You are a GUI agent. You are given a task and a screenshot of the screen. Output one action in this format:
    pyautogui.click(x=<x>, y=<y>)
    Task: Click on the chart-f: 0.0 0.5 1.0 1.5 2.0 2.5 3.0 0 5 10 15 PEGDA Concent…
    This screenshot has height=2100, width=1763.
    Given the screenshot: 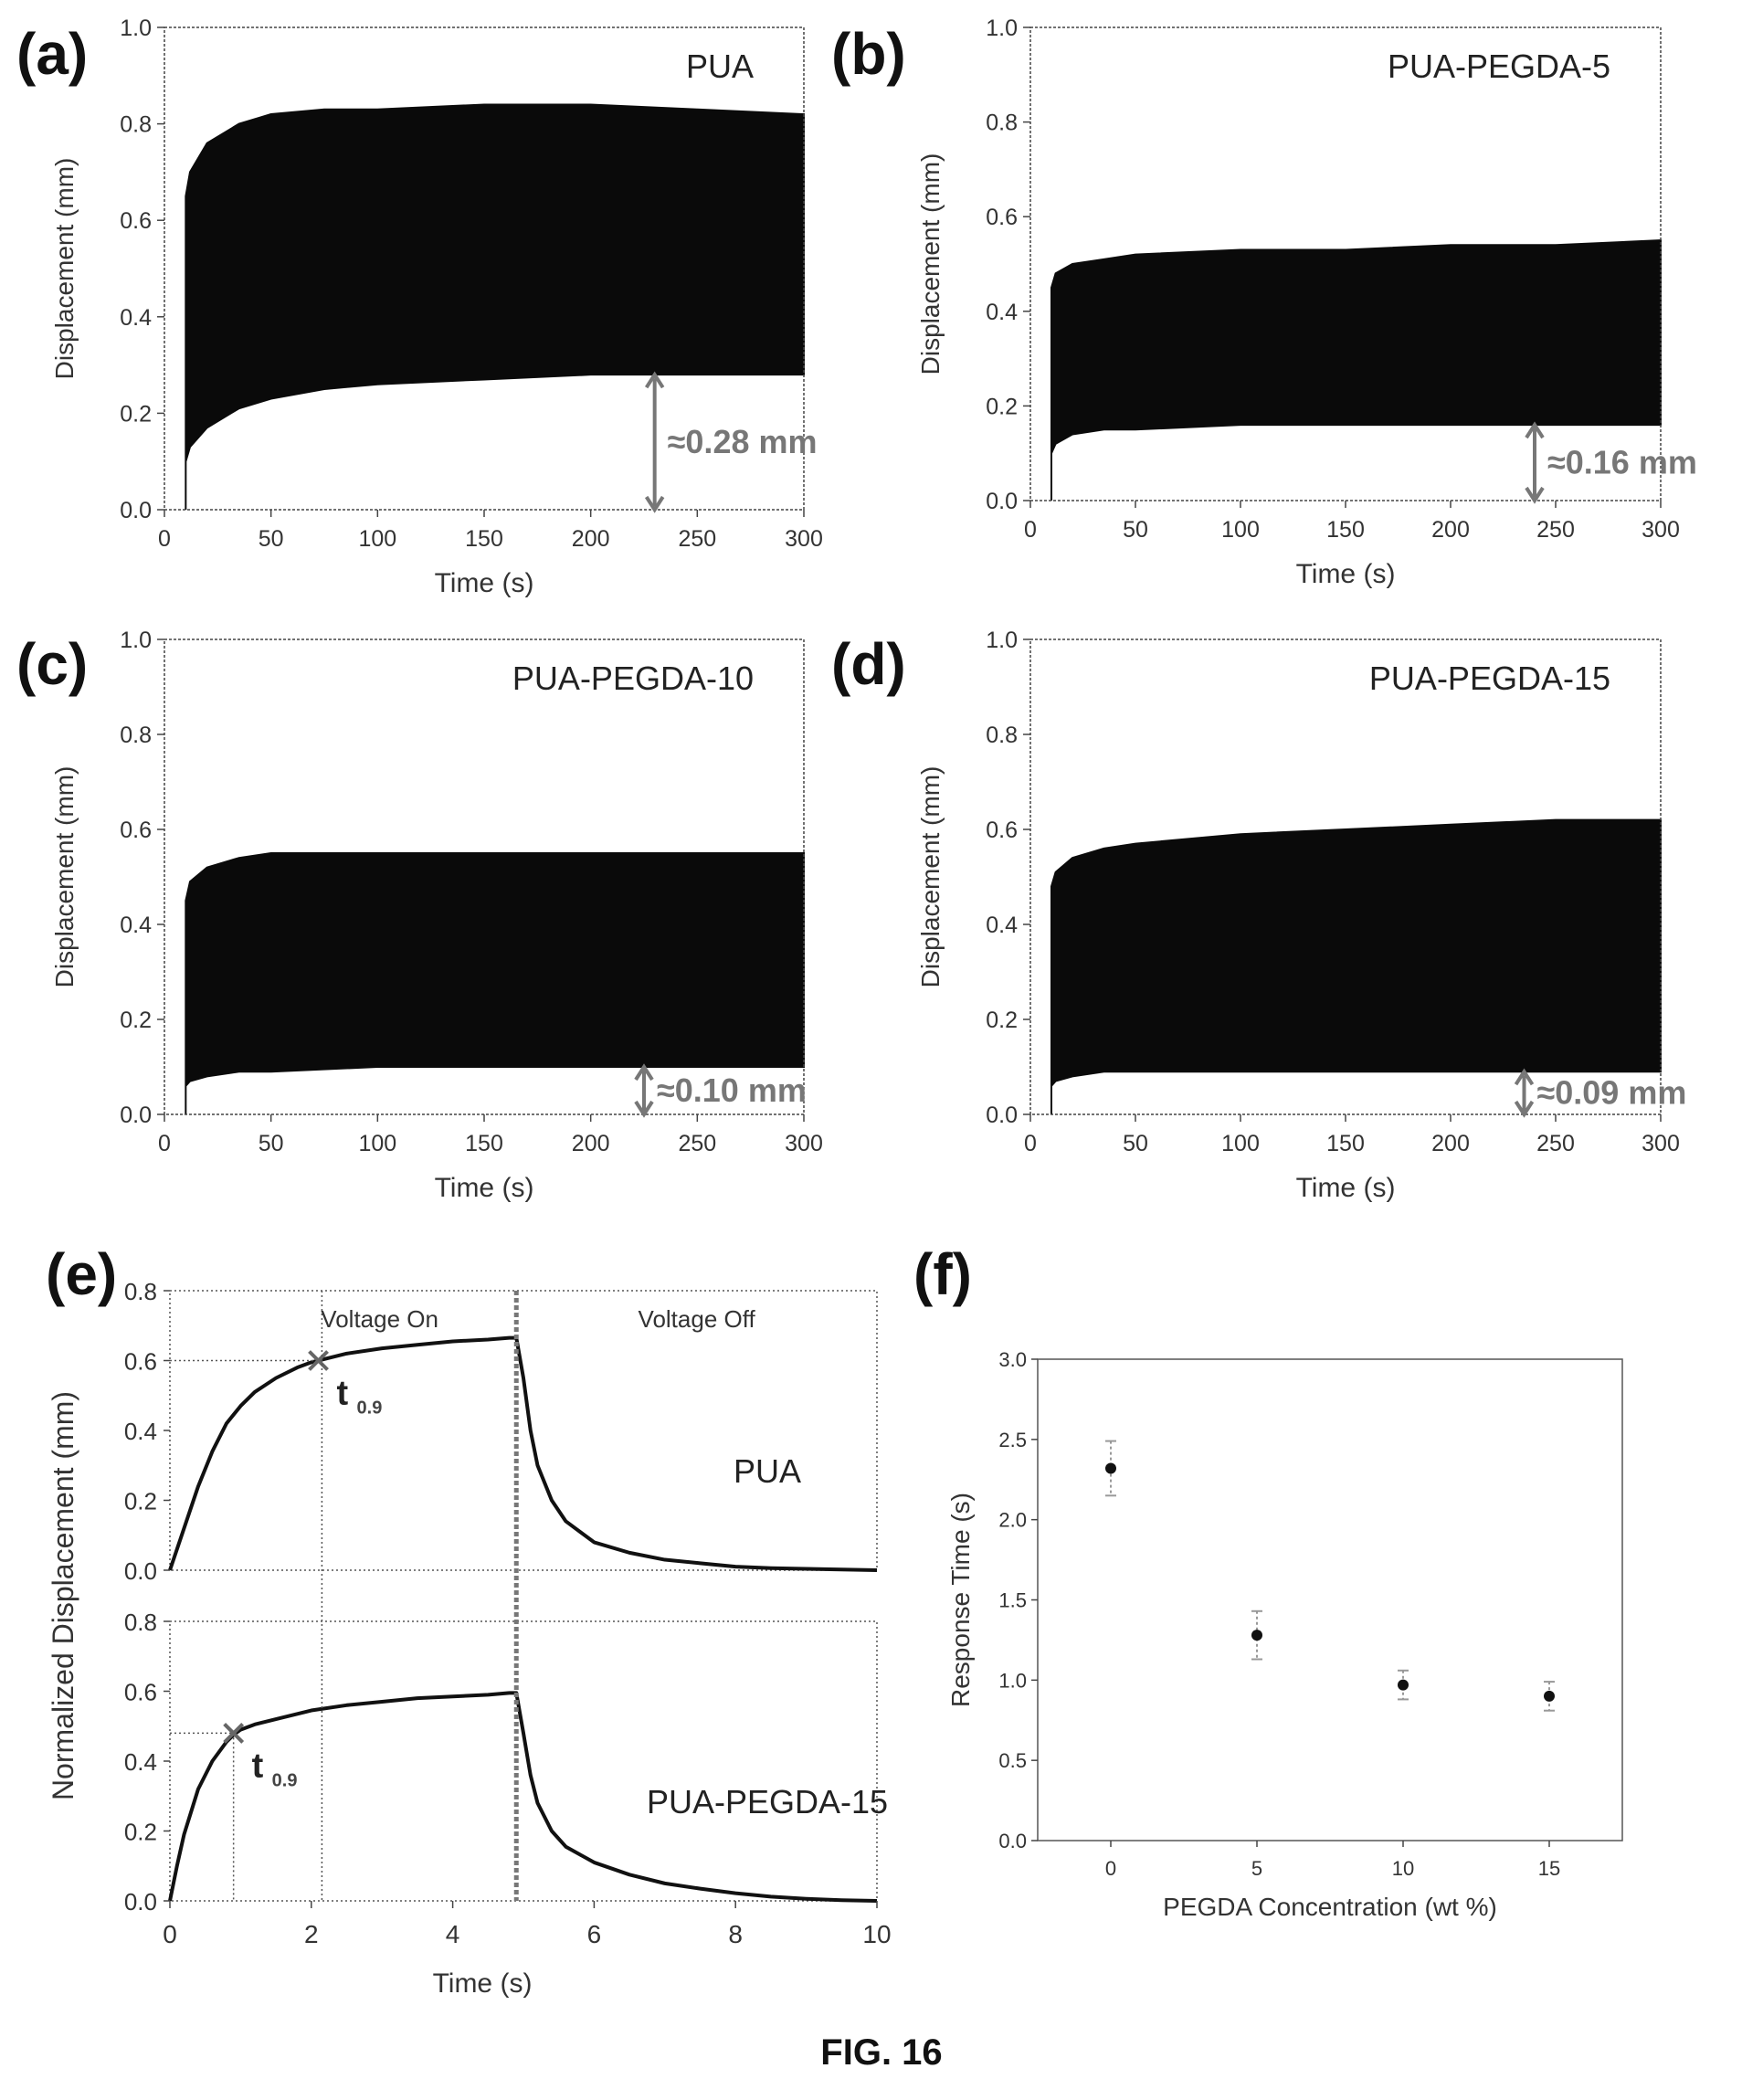 What is the action you would take?
    pyautogui.click(x=1284, y=1635)
    